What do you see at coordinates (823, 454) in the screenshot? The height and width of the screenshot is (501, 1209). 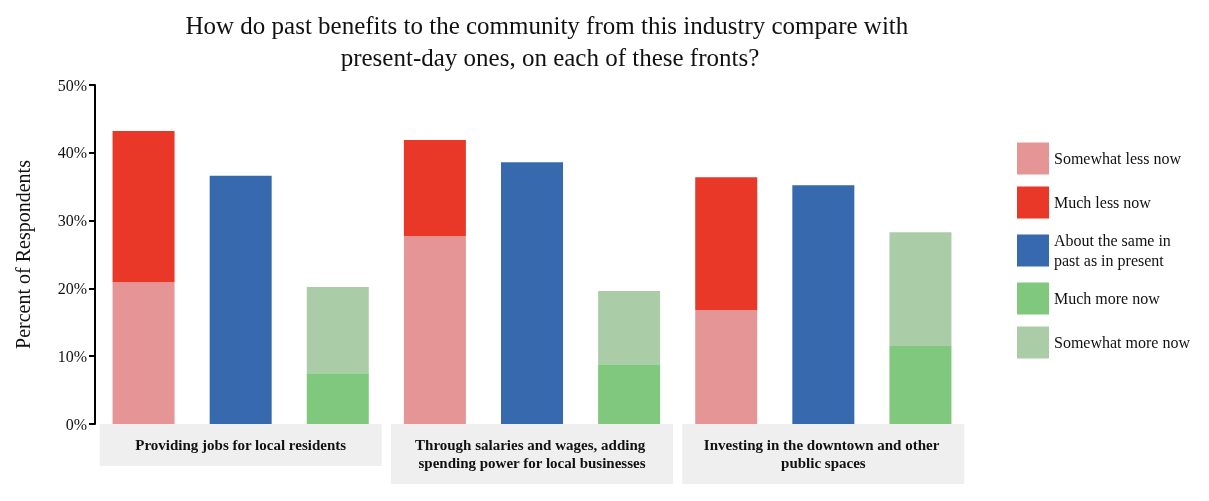 I see `x-tick-label: Investing in the downtown and other public spaces` at bounding box center [823, 454].